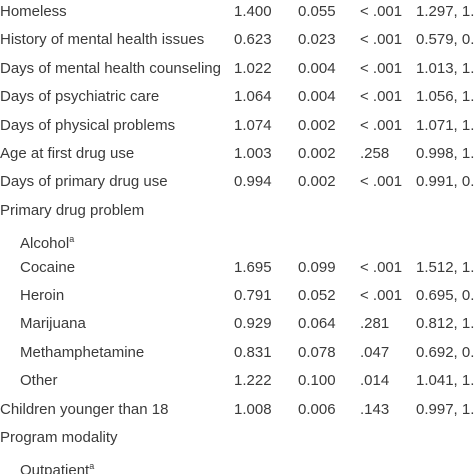  I want to click on cell-value: 0.078, so click(317, 352).